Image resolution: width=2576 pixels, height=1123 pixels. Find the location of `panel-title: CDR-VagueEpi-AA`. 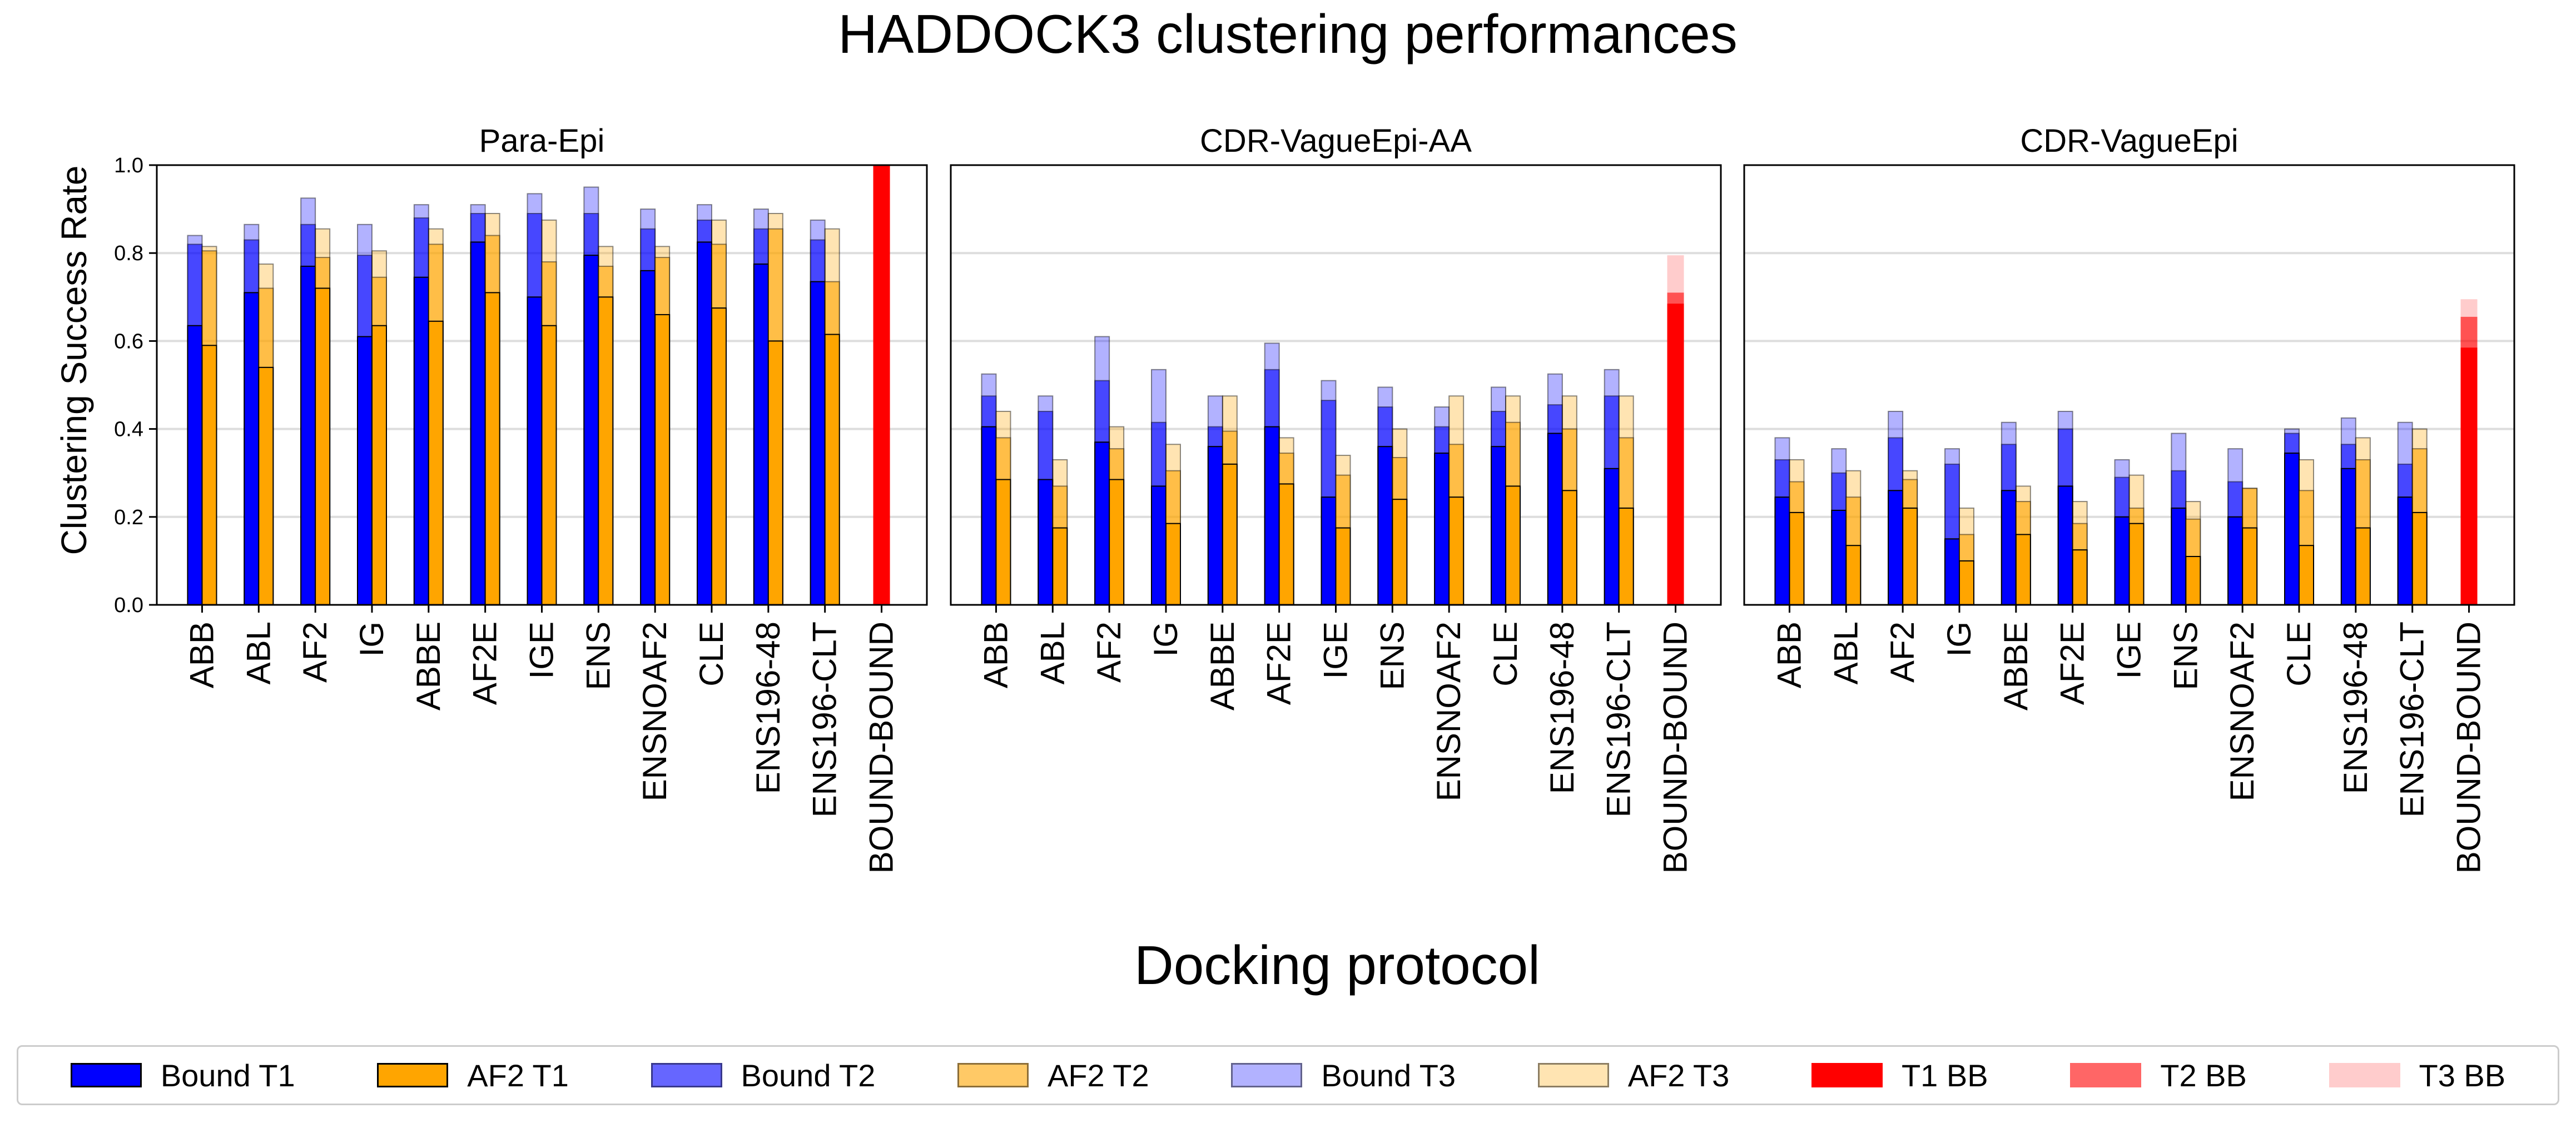

panel-title: CDR-VagueEpi-AA is located at coordinates (1336, 141).